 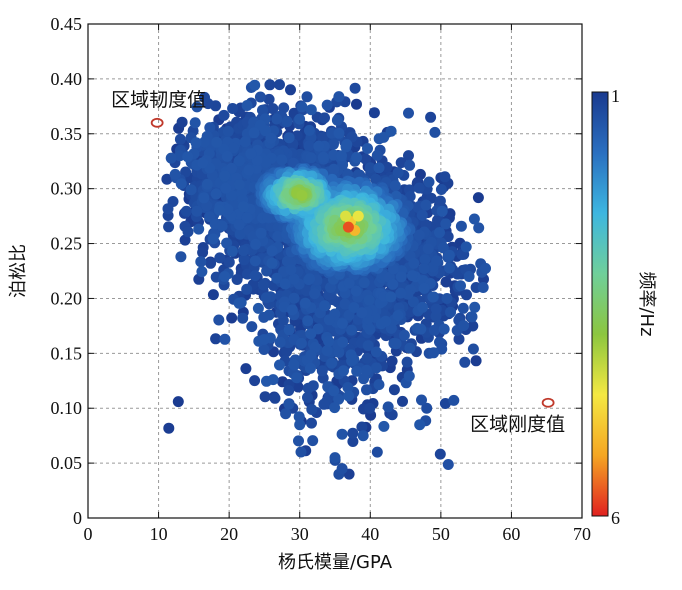 I want to click on annotation-marker, so click(x=548, y=402).